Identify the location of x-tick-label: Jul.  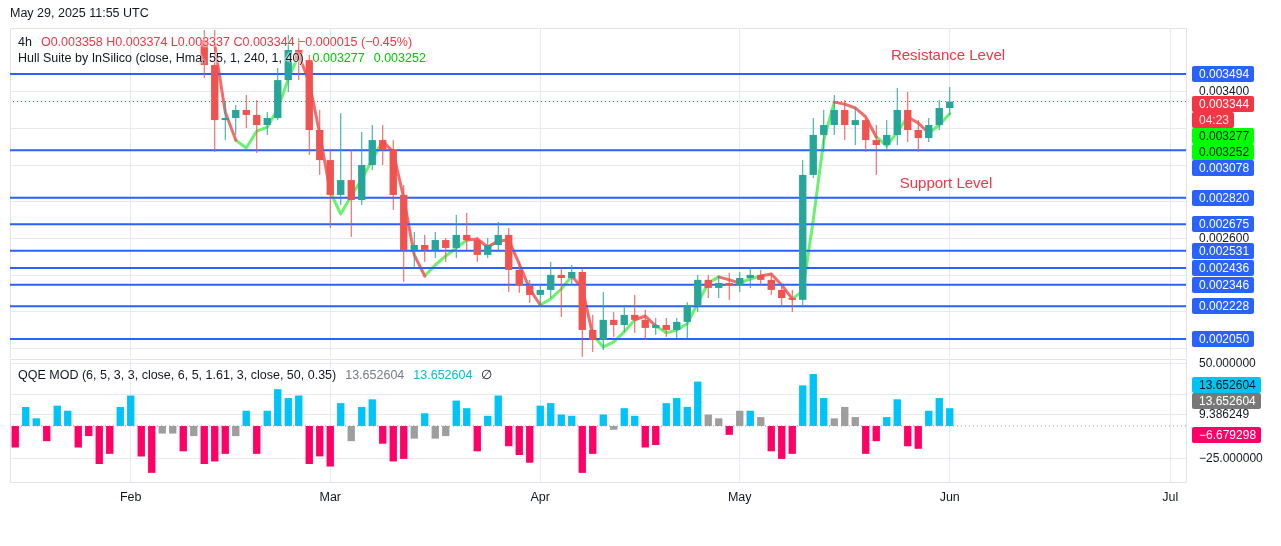
(1170, 496).